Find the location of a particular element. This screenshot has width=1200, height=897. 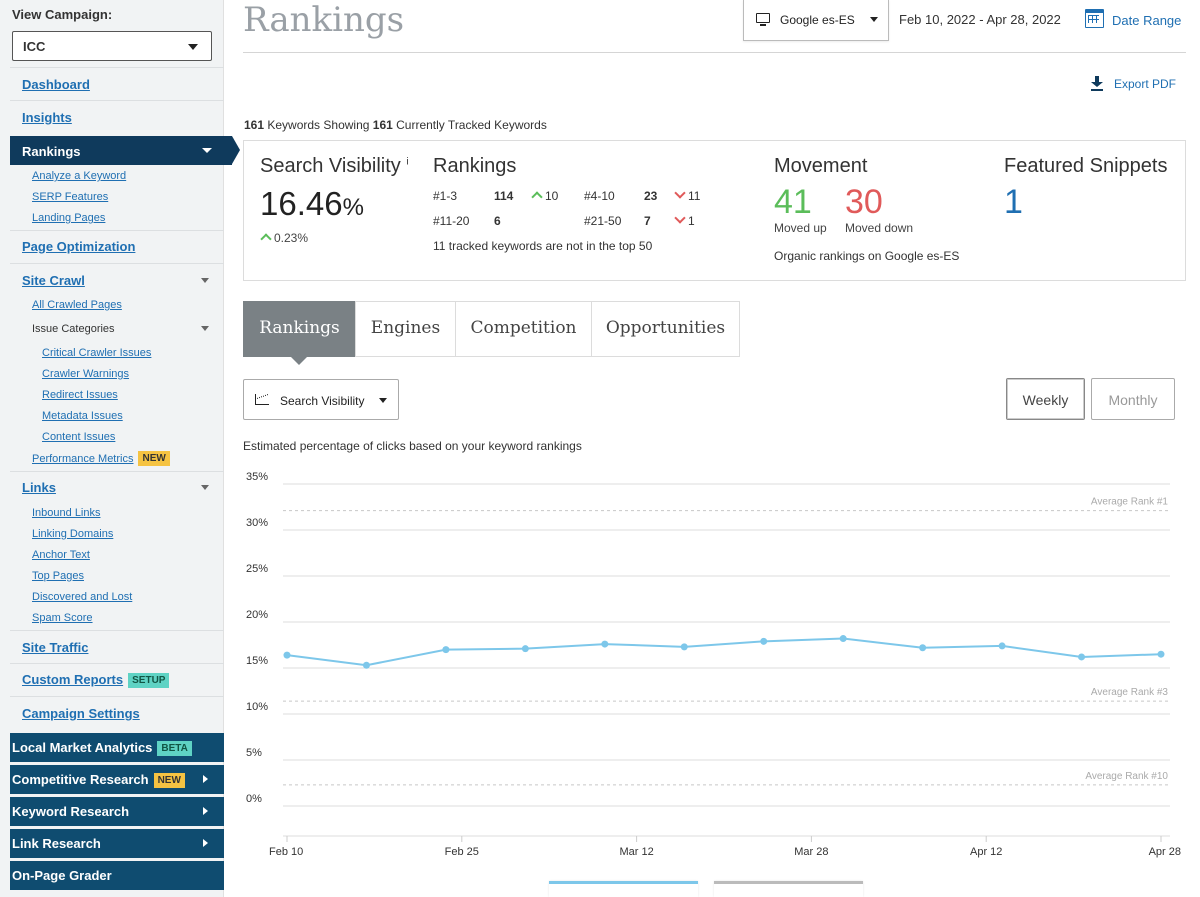

monthly-button: Monthly is located at coordinates (1133, 399).